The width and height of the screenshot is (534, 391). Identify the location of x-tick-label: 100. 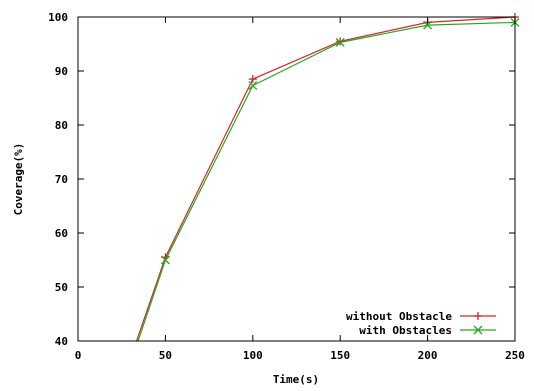
(253, 355).